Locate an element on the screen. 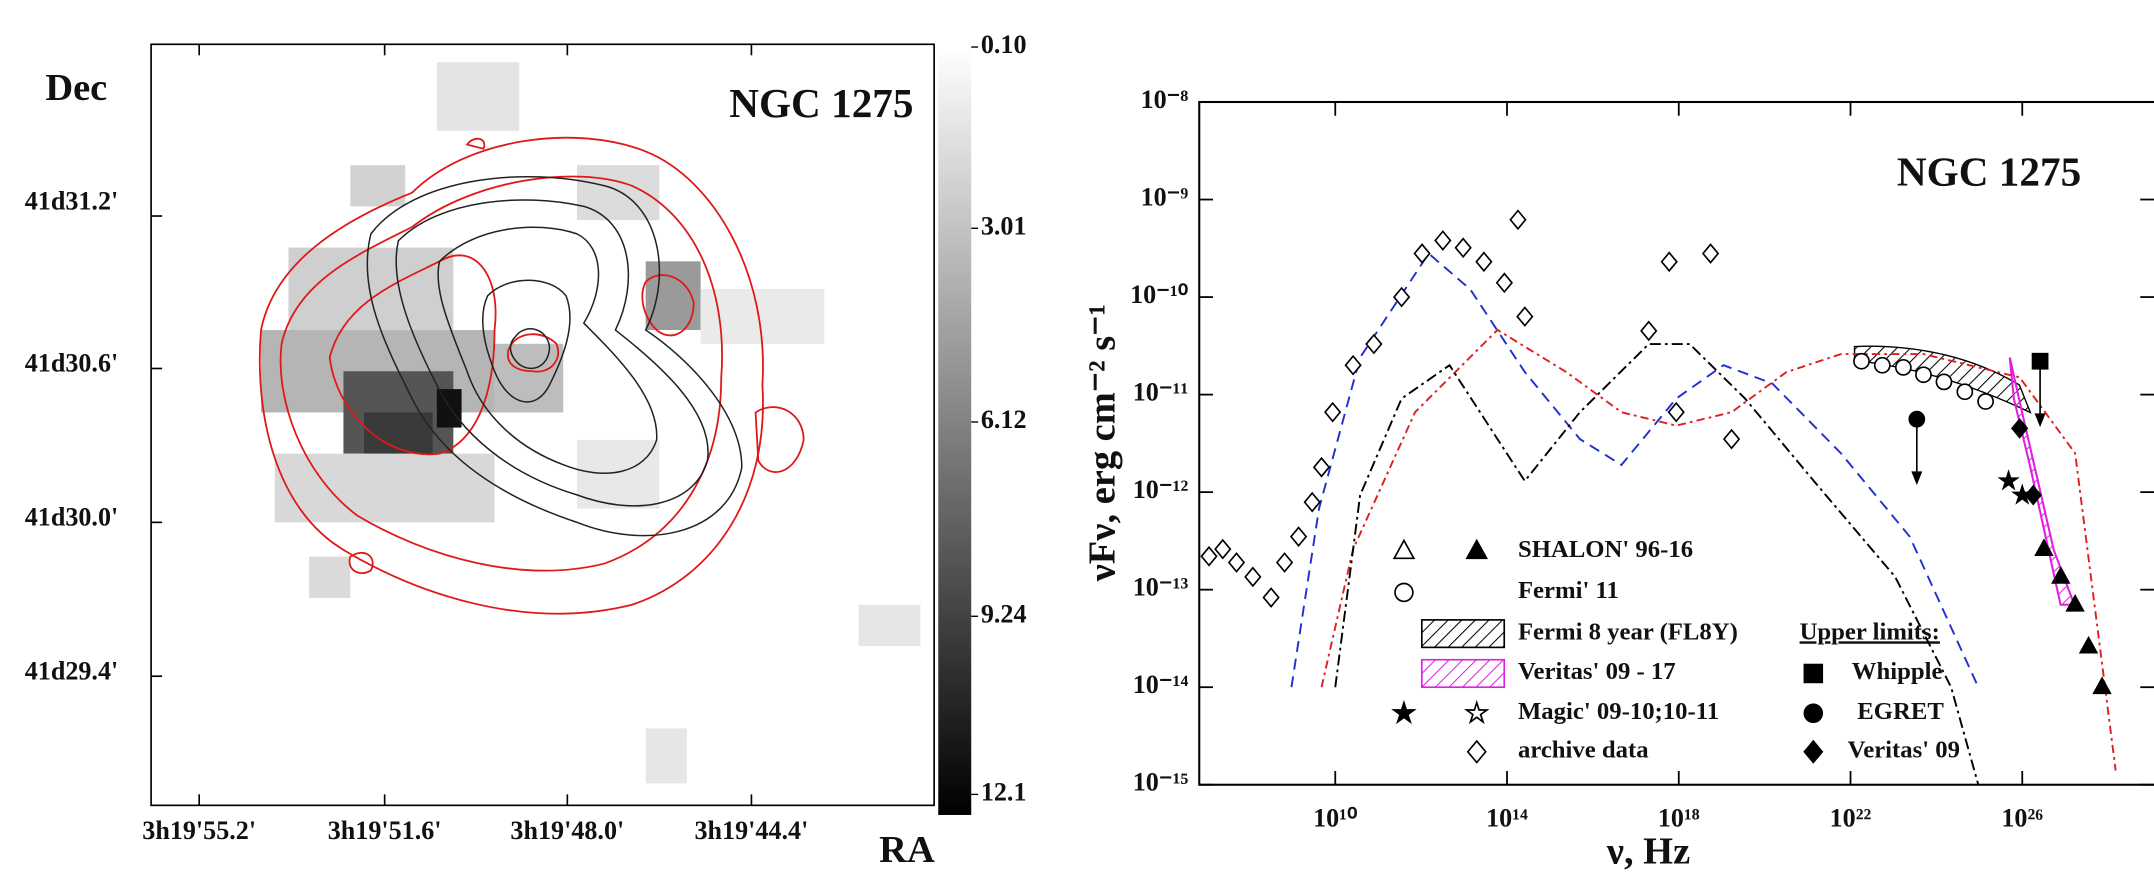  colorbar-tick-label: 6.12 is located at coordinates (1004, 419).